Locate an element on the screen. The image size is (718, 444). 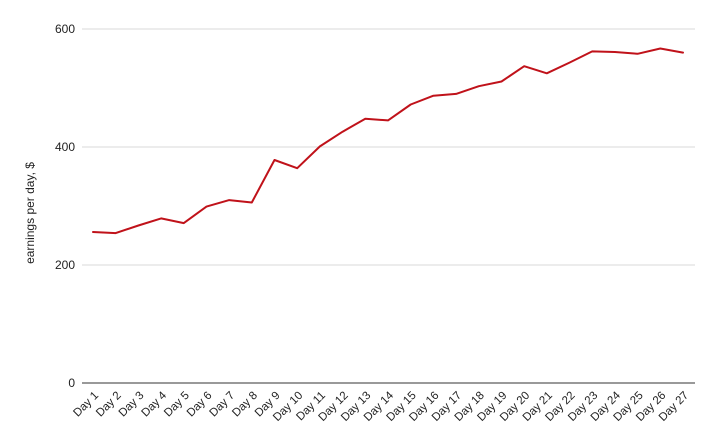
y-axis-ticks: 0 200 400 600 is located at coordinates (65, 206).